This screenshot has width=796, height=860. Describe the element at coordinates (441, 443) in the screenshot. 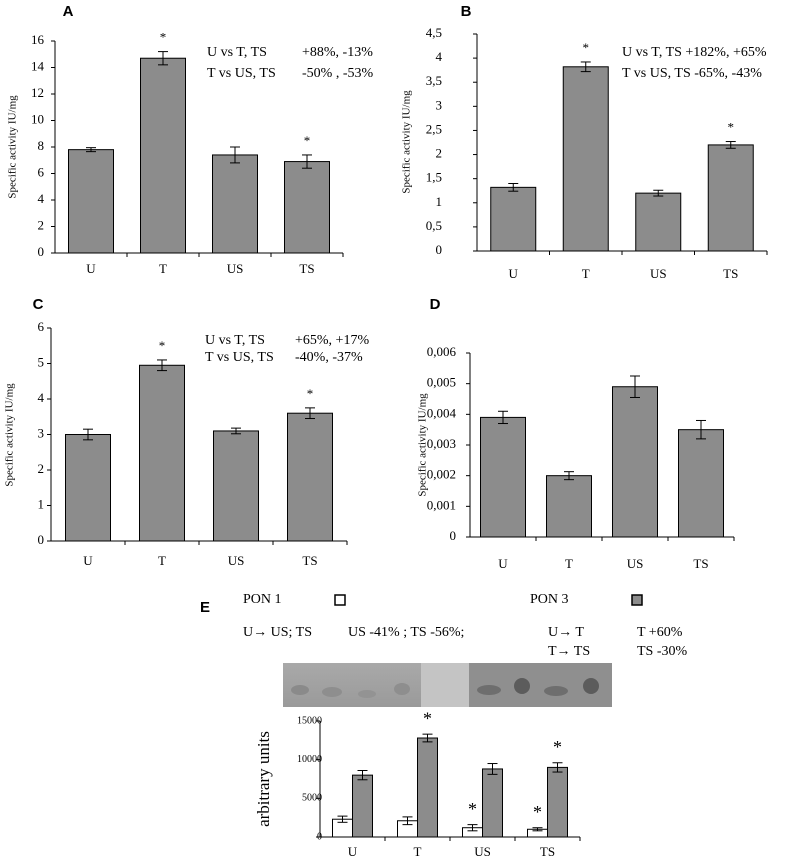

I see `y-tick-label: 0,003` at that location.